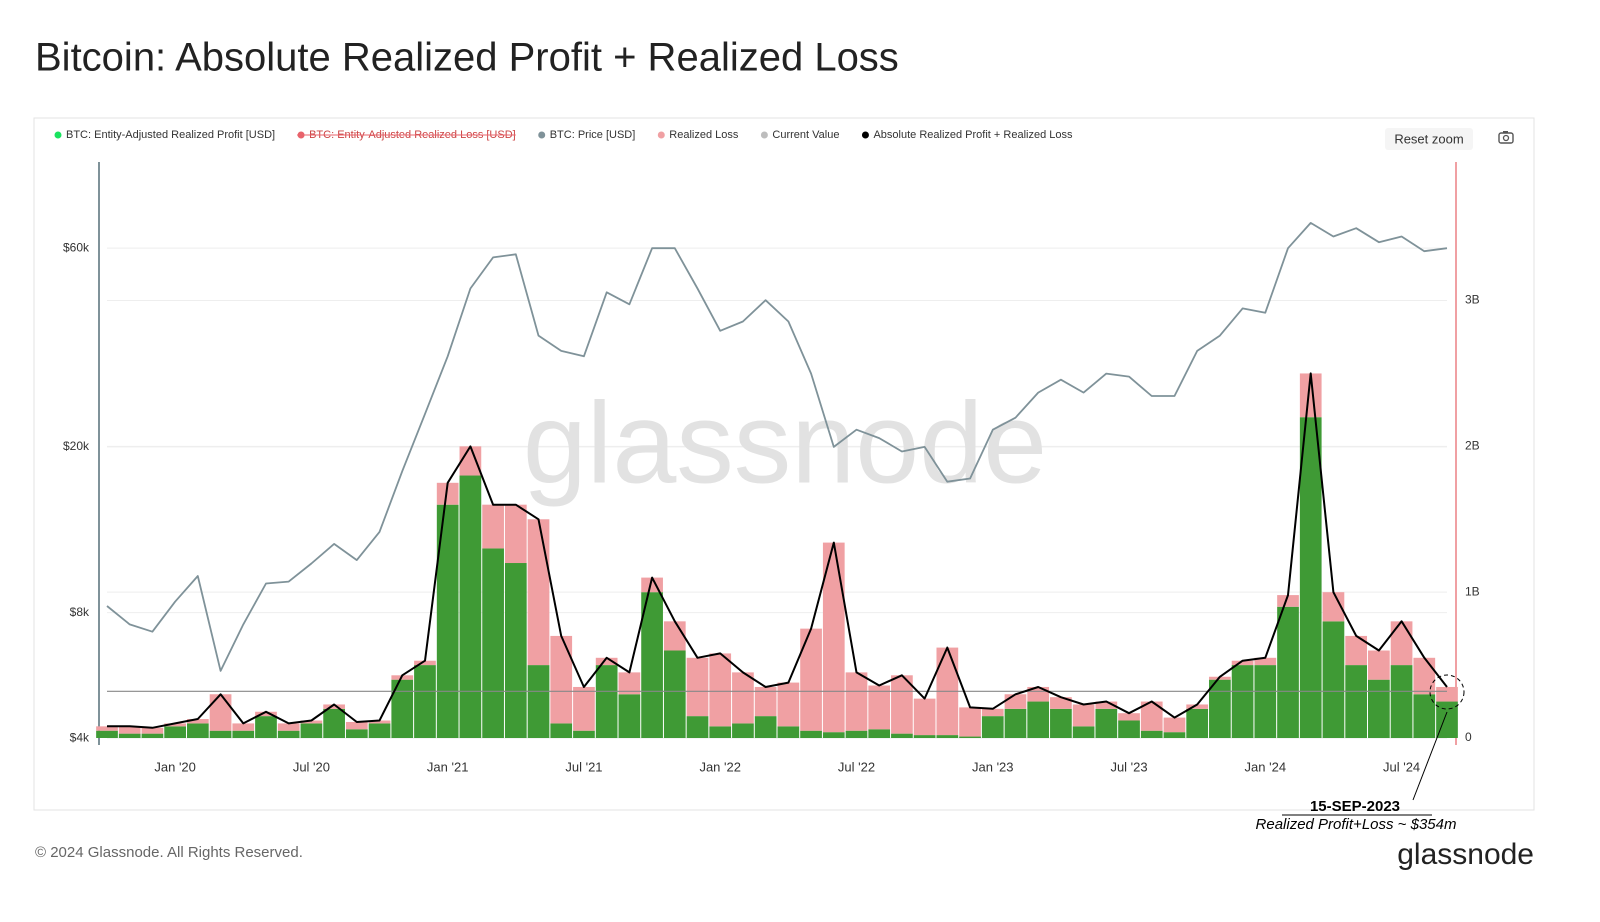 The image size is (1600, 922). I want to click on reset-zoom-button, so click(1429, 139).